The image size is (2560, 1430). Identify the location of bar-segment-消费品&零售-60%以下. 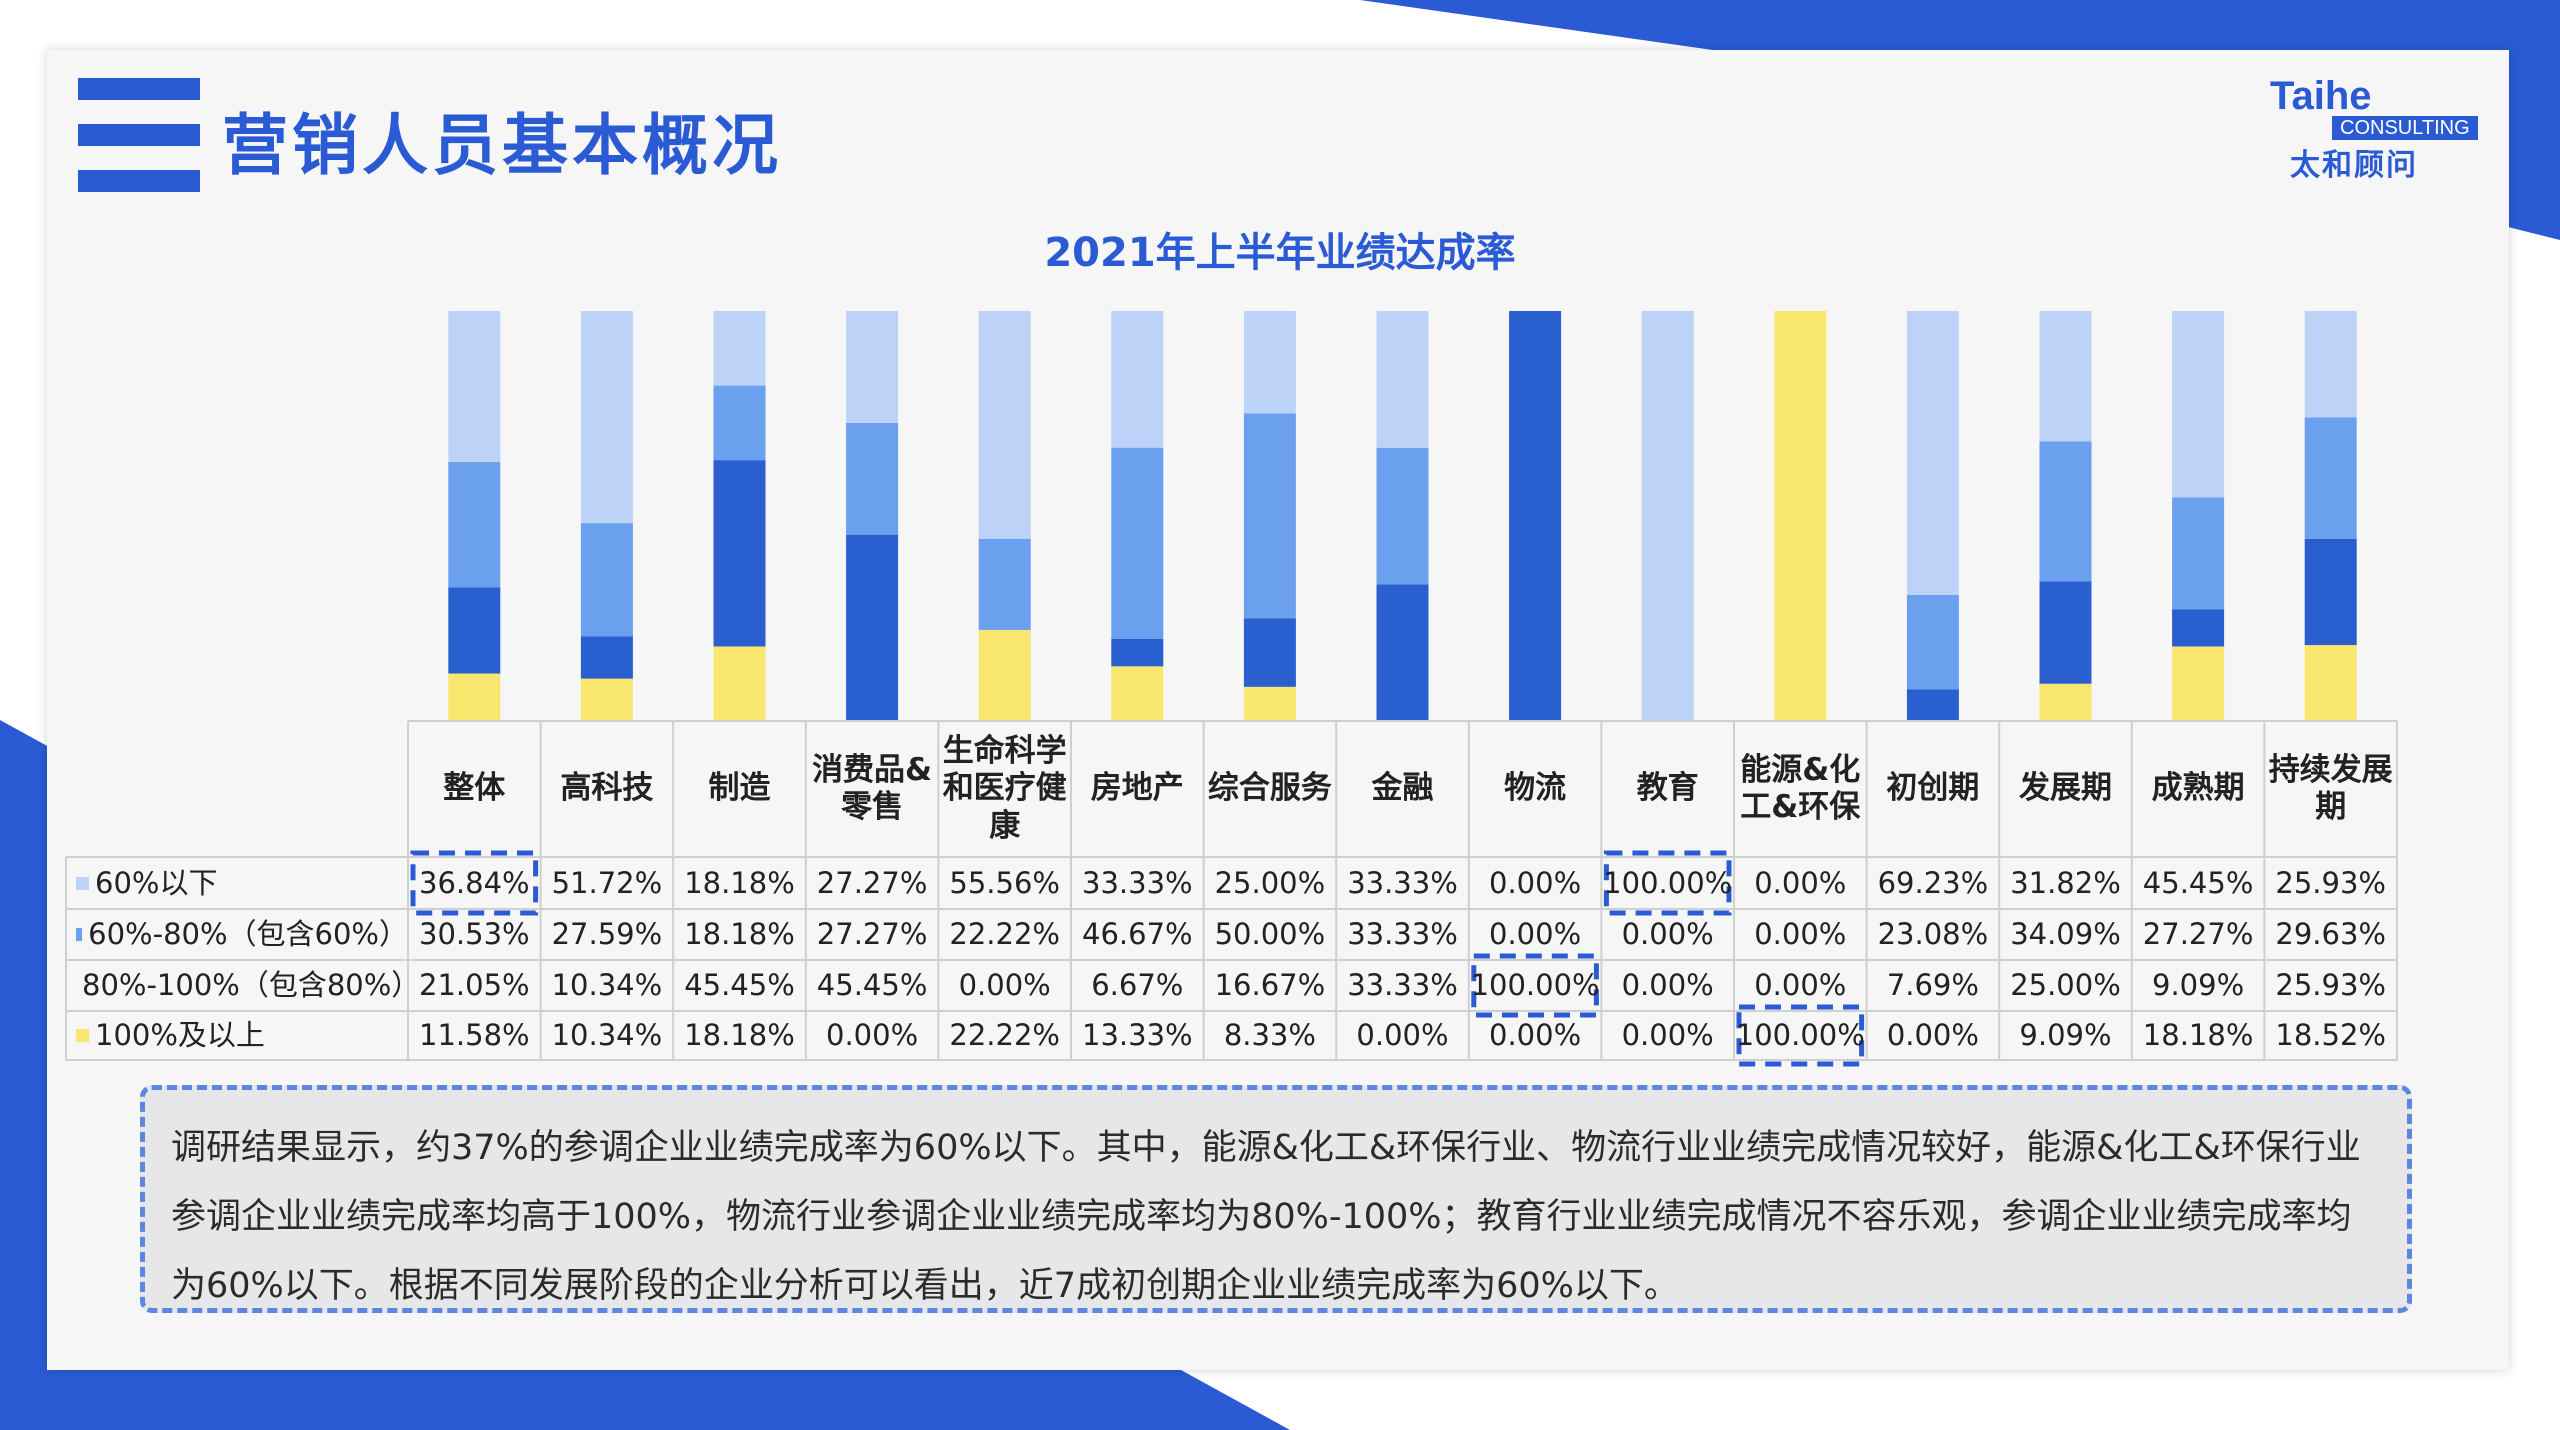
(872, 367).